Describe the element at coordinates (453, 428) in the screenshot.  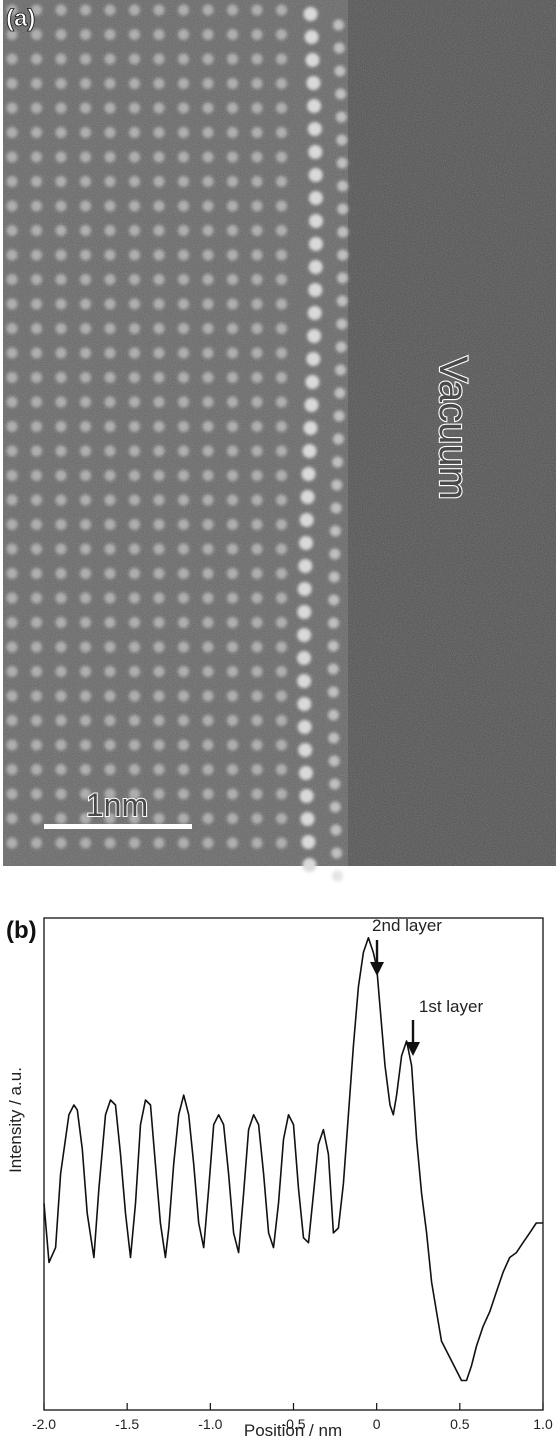
I see `vacuum-label: Vacuum` at that location.